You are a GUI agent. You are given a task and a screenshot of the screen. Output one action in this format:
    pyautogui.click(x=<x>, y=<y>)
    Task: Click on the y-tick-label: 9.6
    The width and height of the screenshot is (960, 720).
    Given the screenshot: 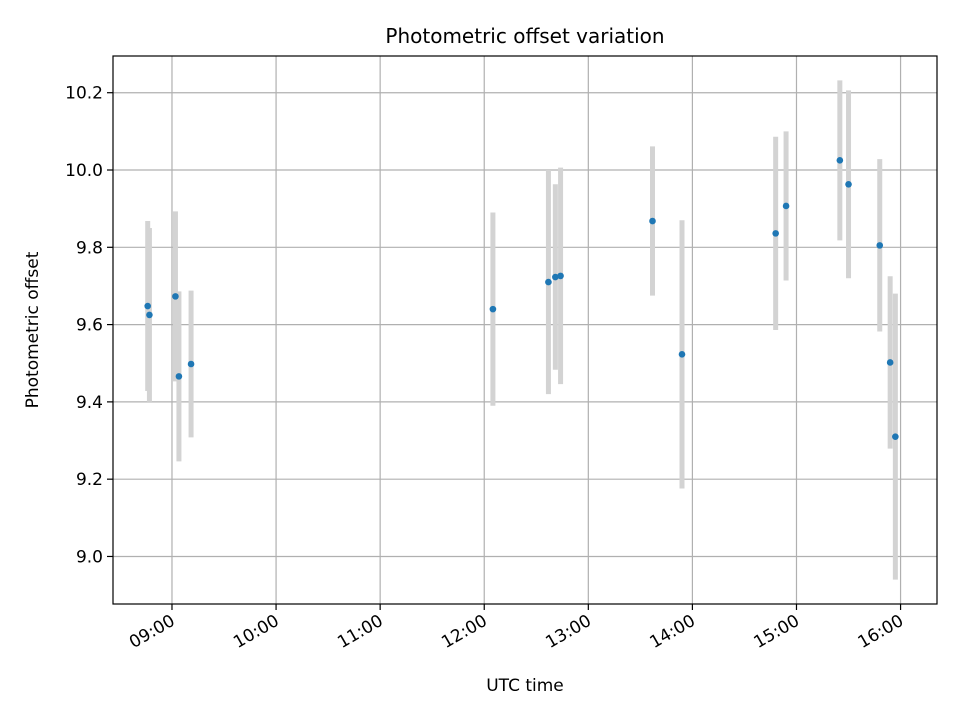 What is the action you would take?
    pyautogui.click(x=89, y=326)
    